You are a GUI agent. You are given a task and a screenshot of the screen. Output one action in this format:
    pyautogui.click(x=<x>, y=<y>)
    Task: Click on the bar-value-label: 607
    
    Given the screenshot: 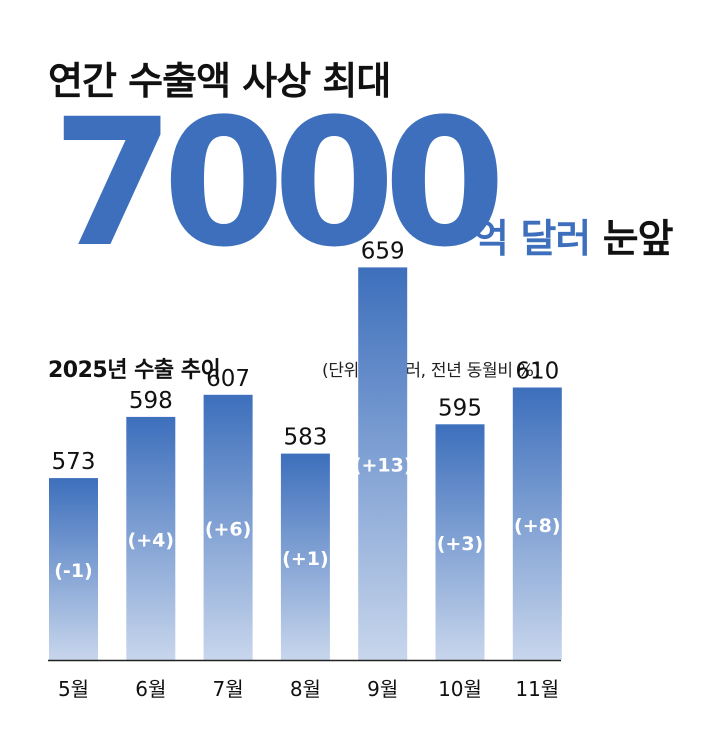 What is the action you would take?
    pyautogui.click(x=228, y=379)
    